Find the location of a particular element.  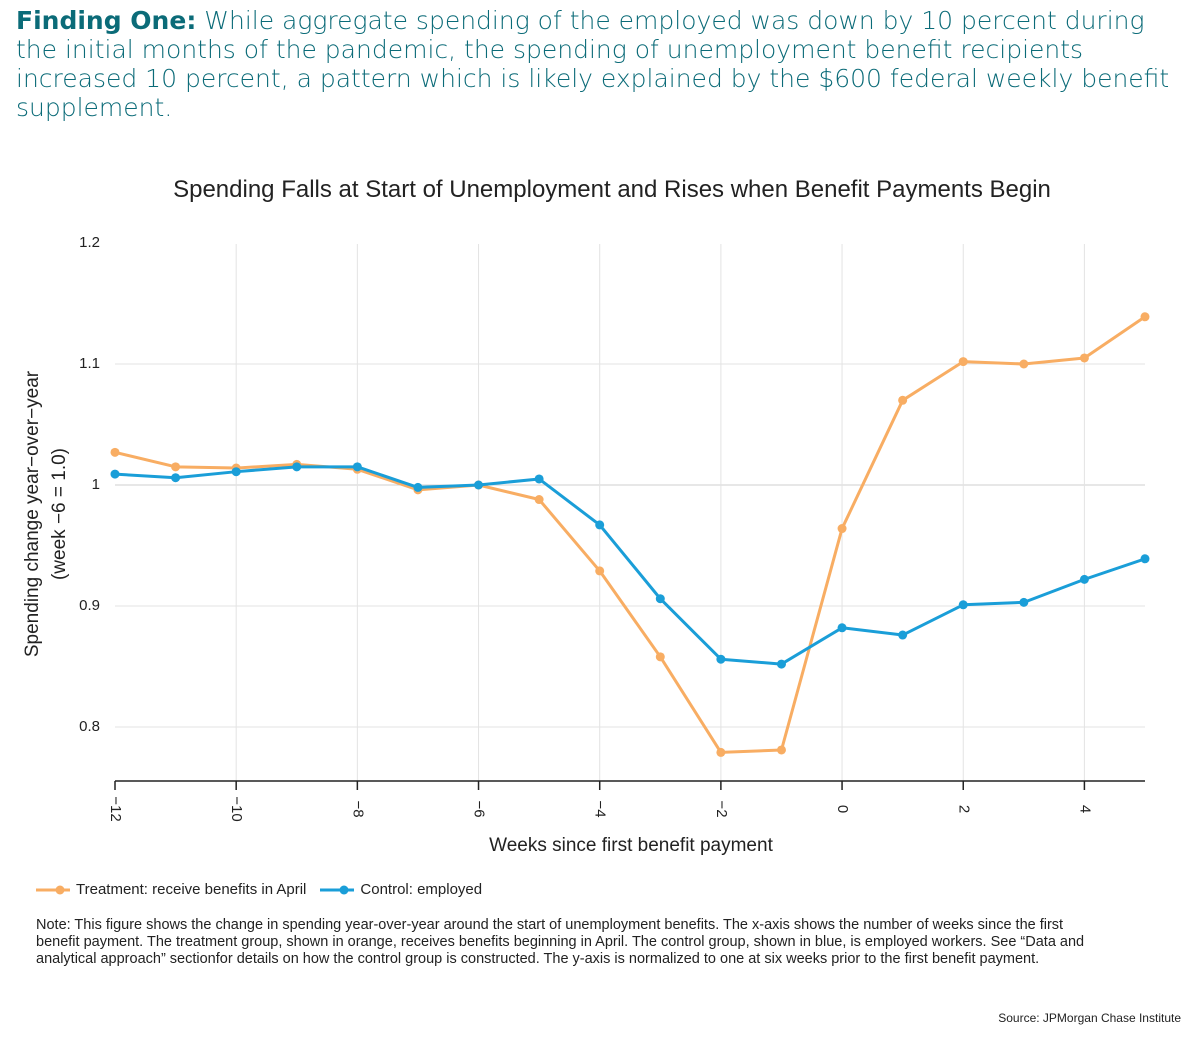

legend-label-treatment: Treatment: receive benefits in April is located at coordinates (191, 889).